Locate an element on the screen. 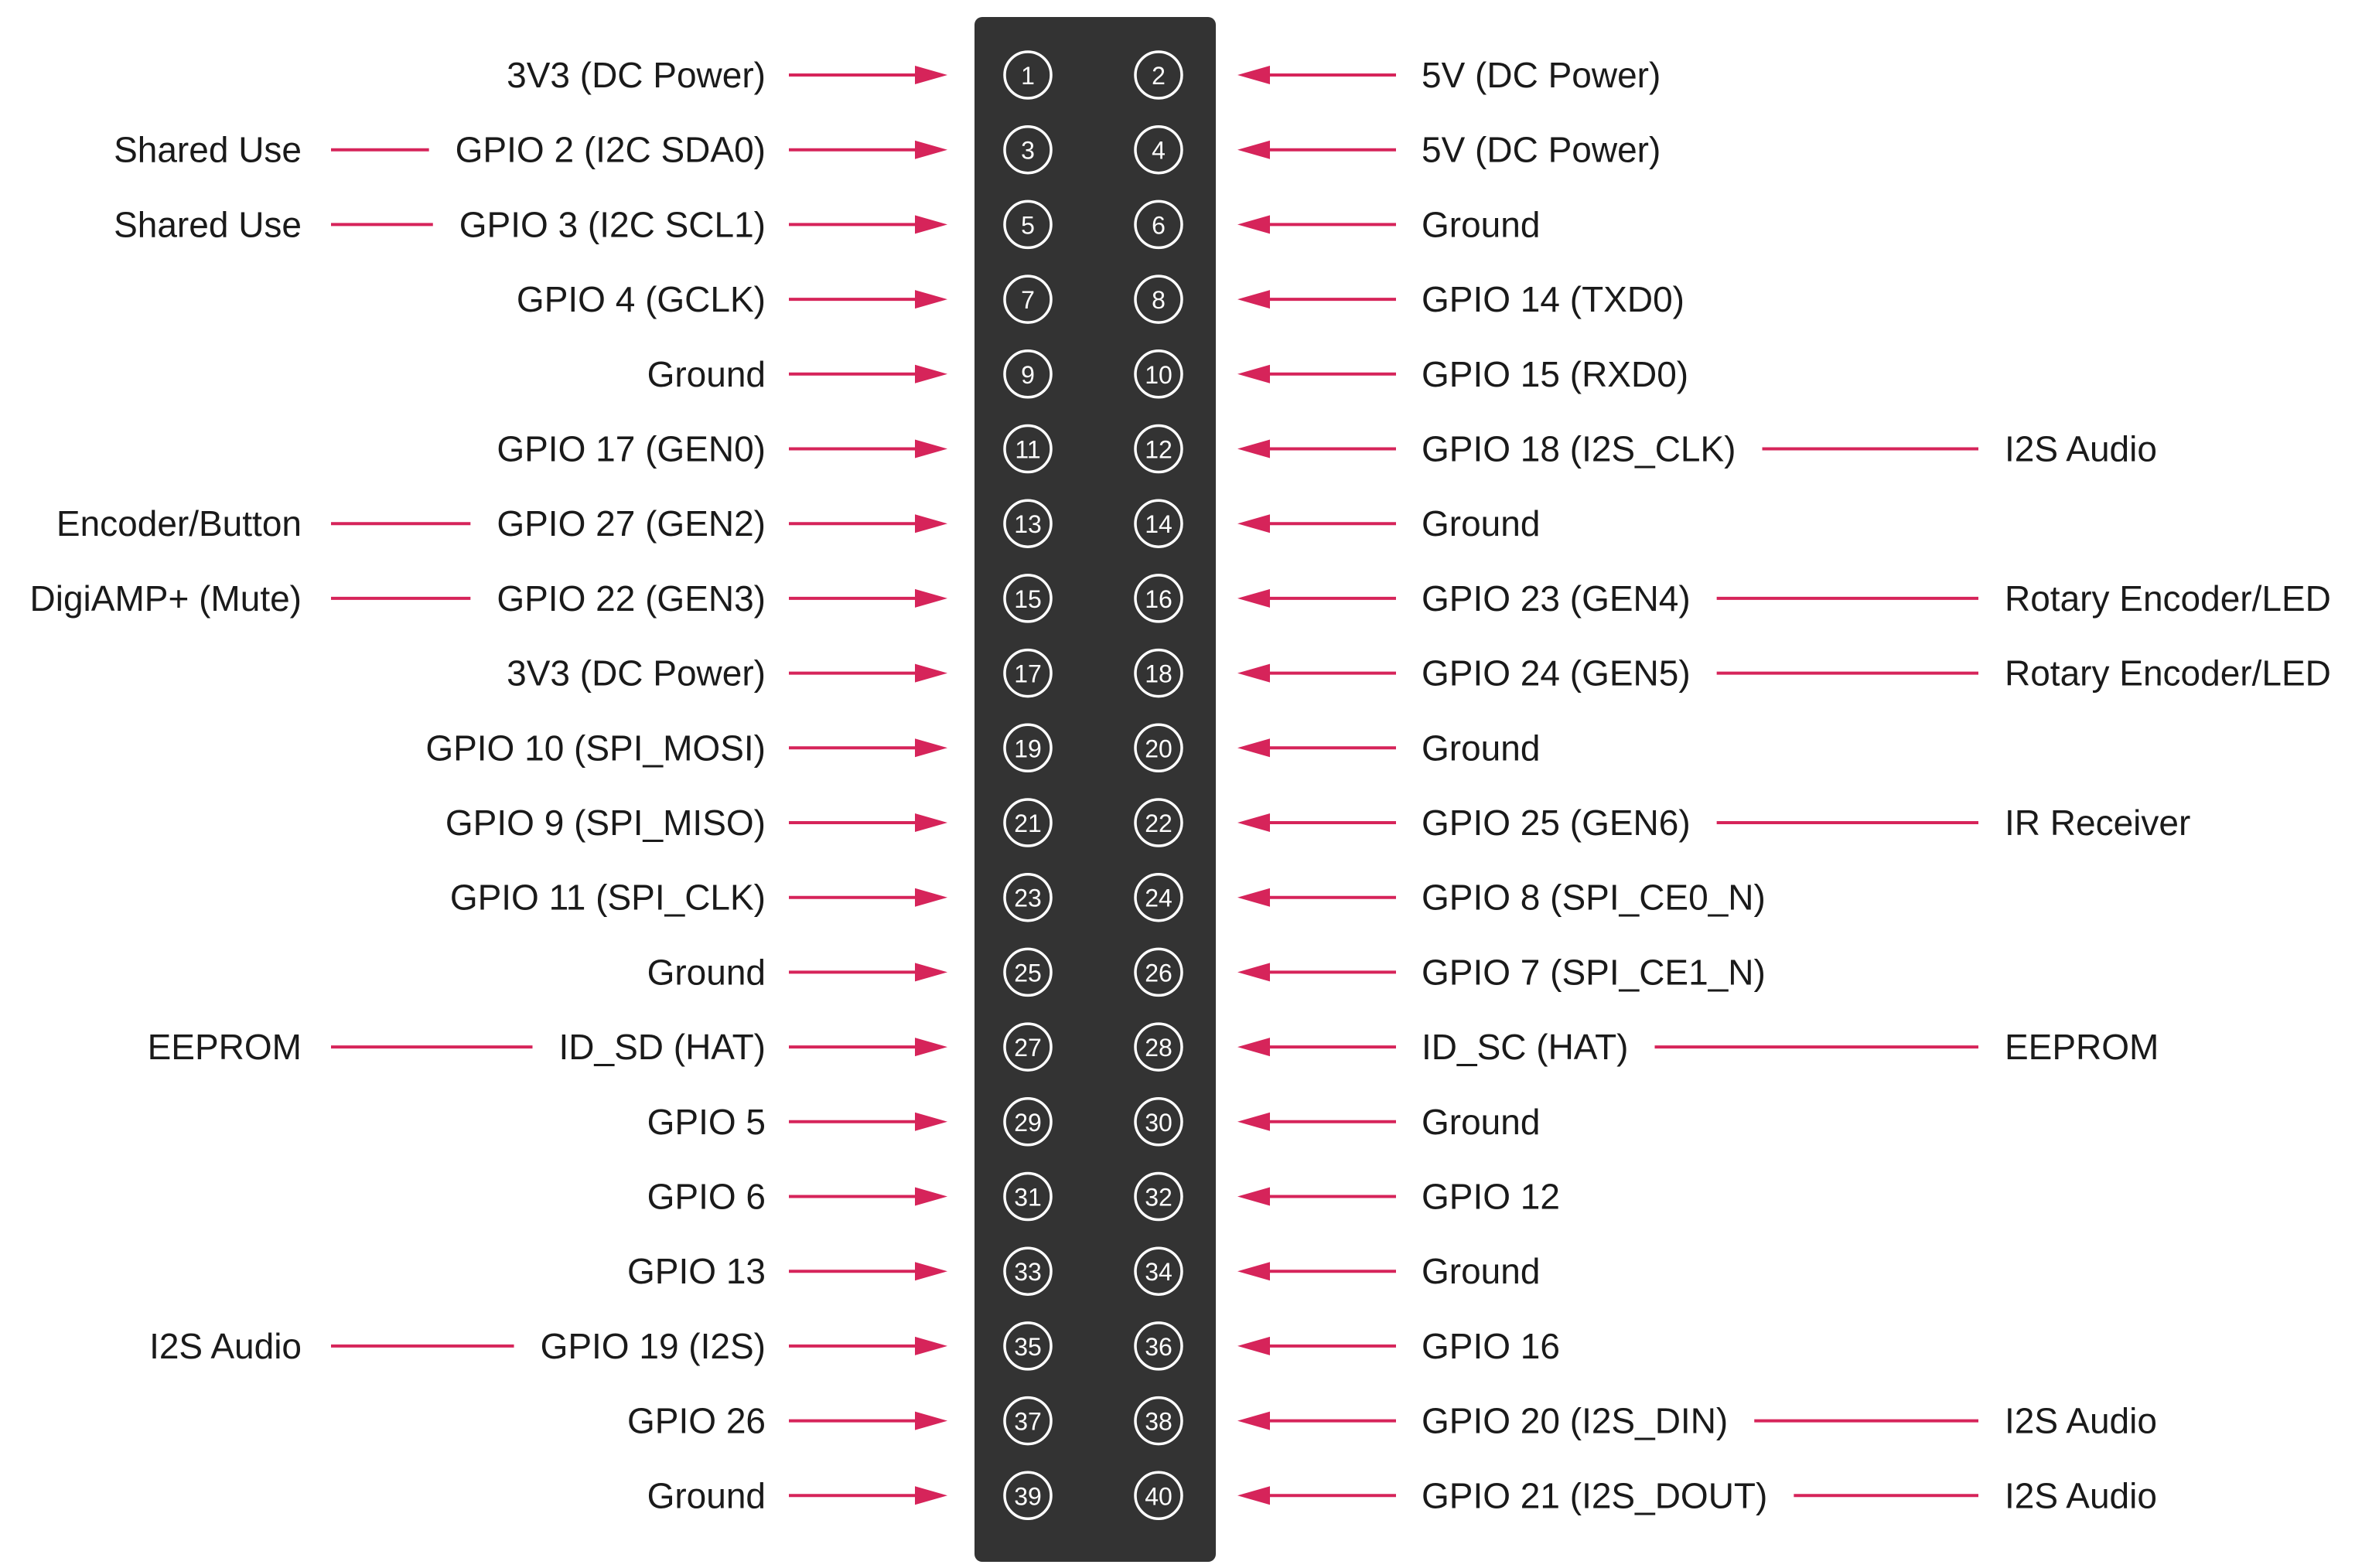  pin-row: Ground 39 40 GPIO 21 (I2S_DOUT) I2S Audio is located at coordinates (1402, 1496).